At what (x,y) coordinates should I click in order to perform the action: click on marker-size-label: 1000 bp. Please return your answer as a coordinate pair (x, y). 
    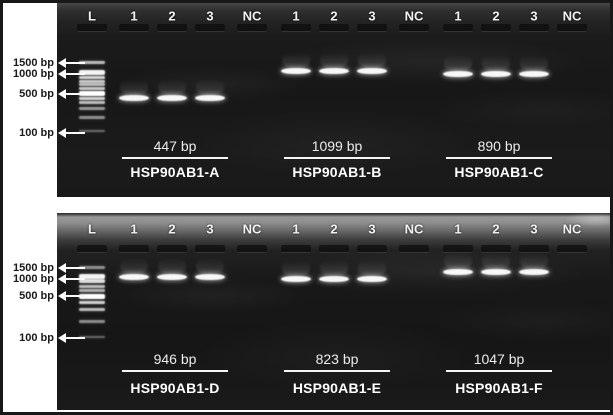
    Looking at the image, I should click on (33, 74).